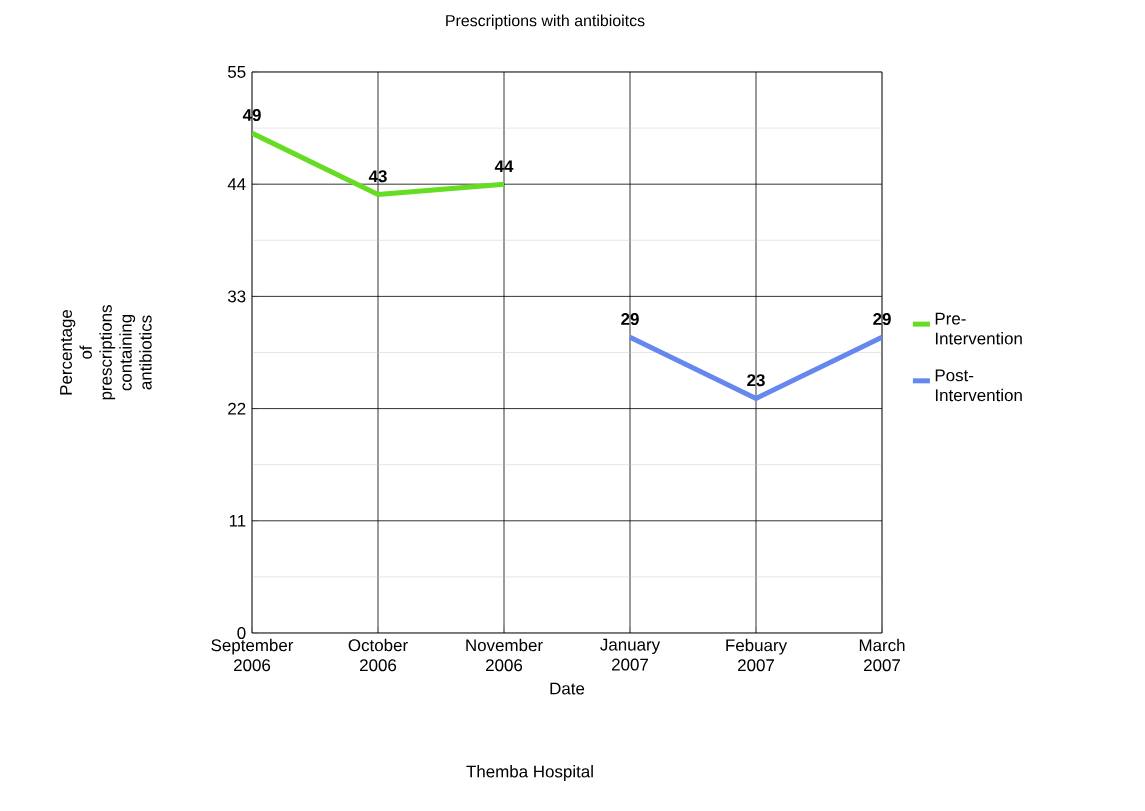 This screenshot has height=811, width=1145. What do you see at coordinates (377, 176) in the screenshot?
I see `data-label: 43` at bounding box center [377, 176].